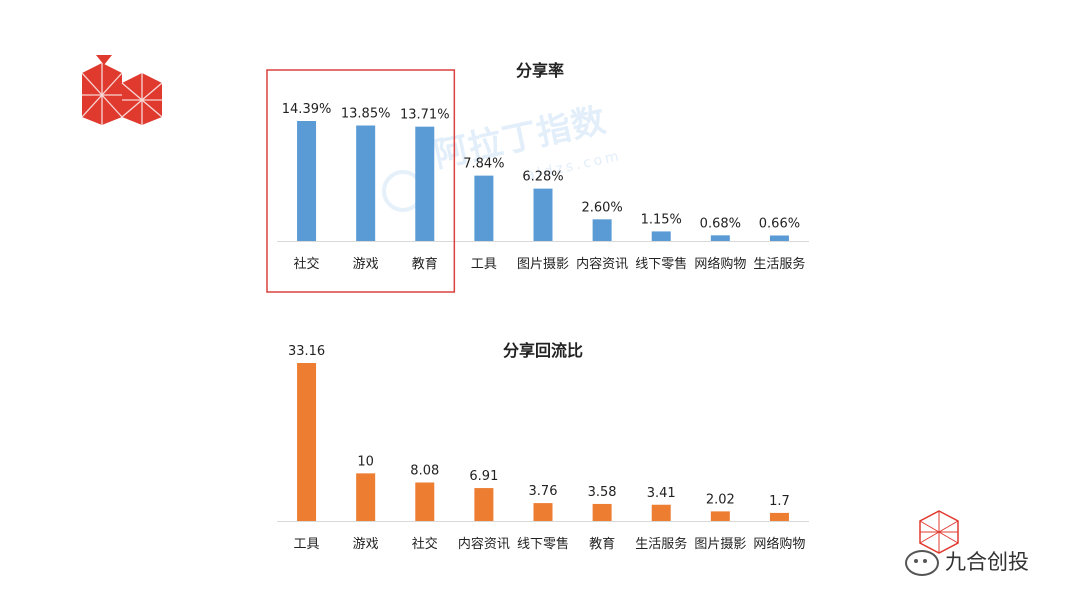 This screenshot has height=608, width=1080. I want to click on brand-logo-icon, so click(122, 90).